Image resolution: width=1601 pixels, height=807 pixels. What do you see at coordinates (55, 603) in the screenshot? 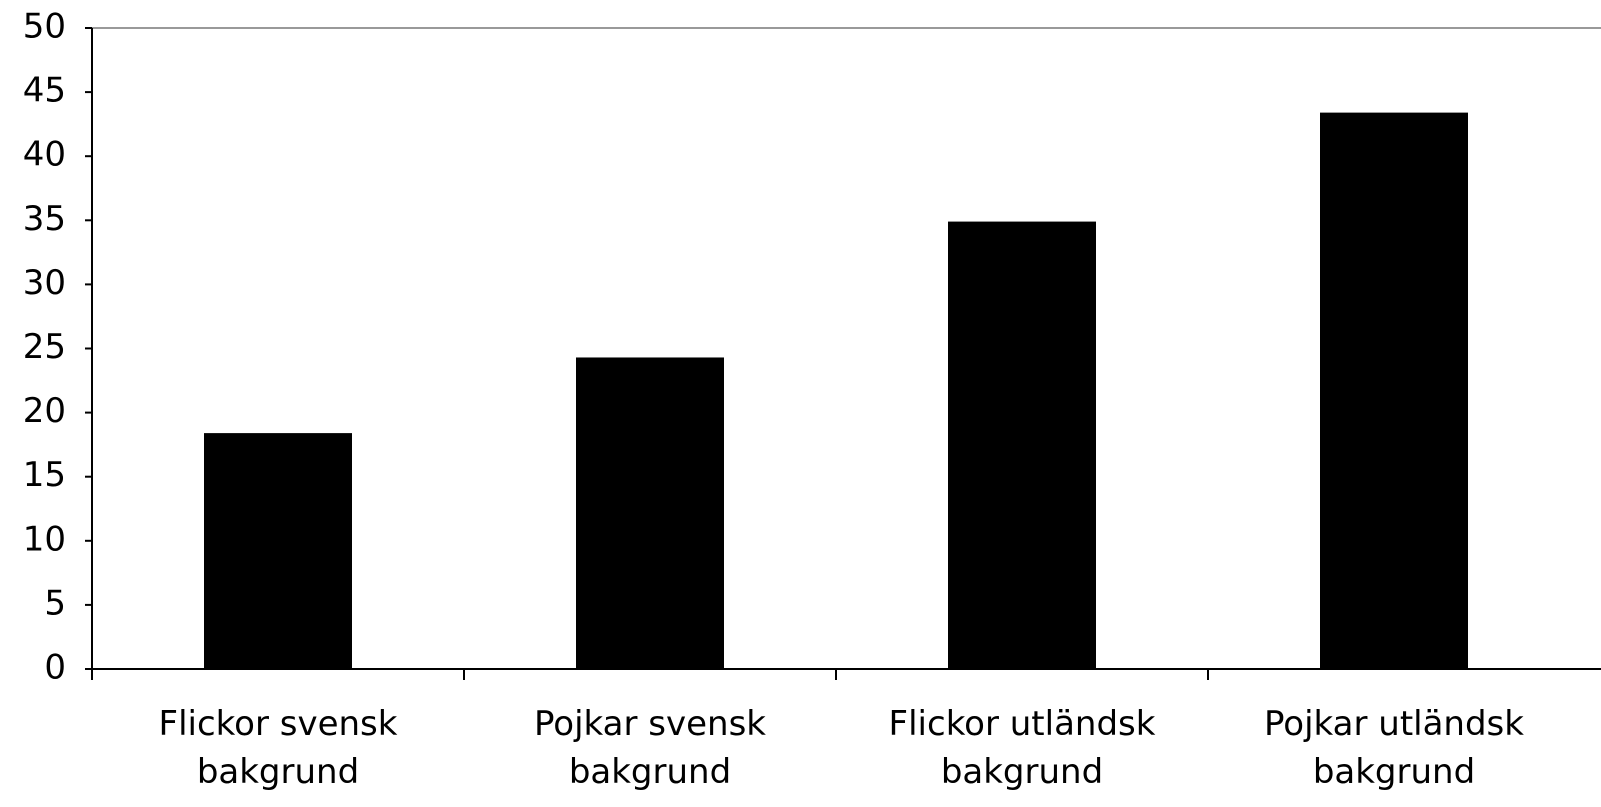
I see `y-tick-label: 5` at bounding box center [55, 603].